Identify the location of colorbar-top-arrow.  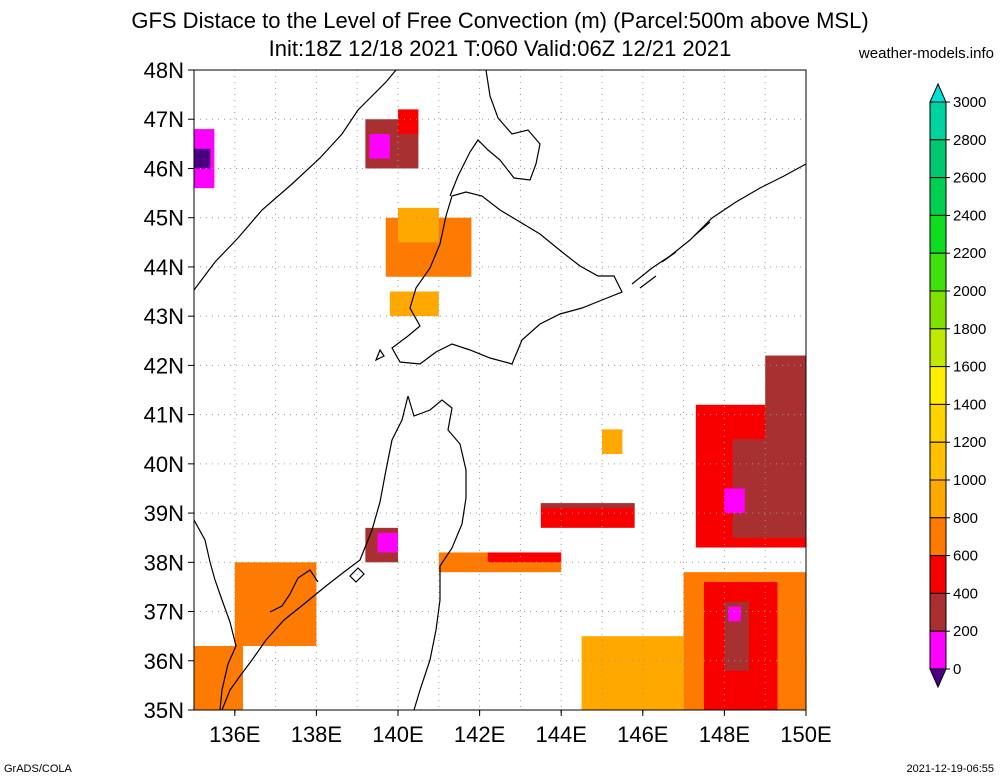
(938, 92).